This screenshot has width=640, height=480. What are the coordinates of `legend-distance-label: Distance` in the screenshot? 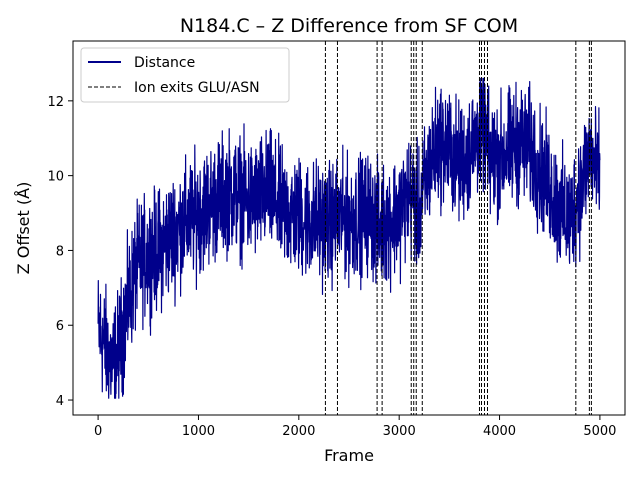 It's located at (164, 63).